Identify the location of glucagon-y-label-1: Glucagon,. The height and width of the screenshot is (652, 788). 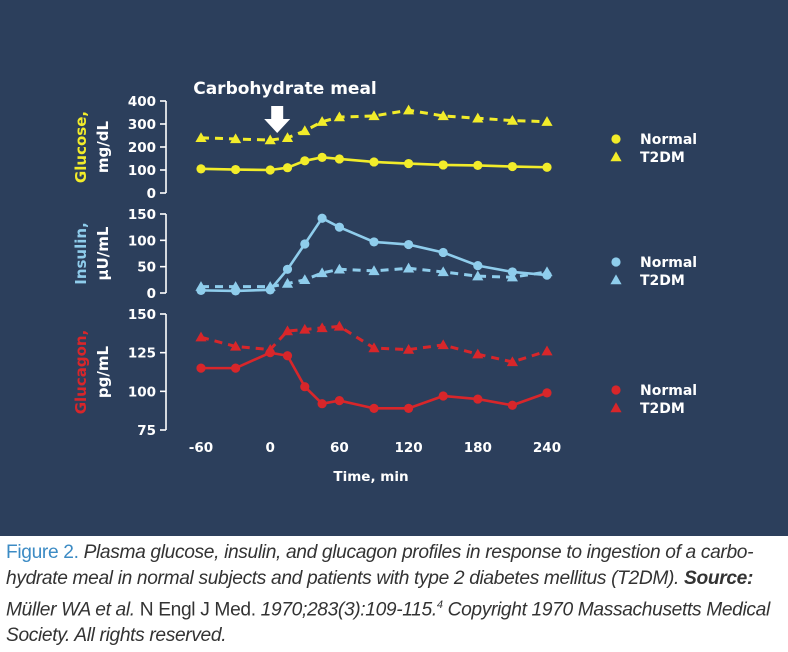
(81, 372).